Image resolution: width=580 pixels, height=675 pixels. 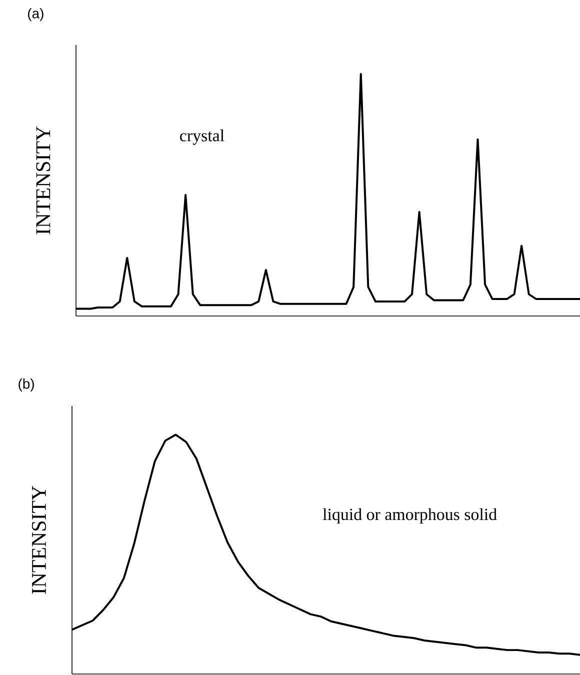 What do you see at coordinates (202, 137) in the screenshot?
I see `annotation: crystal` at bounding box center [202, 137].